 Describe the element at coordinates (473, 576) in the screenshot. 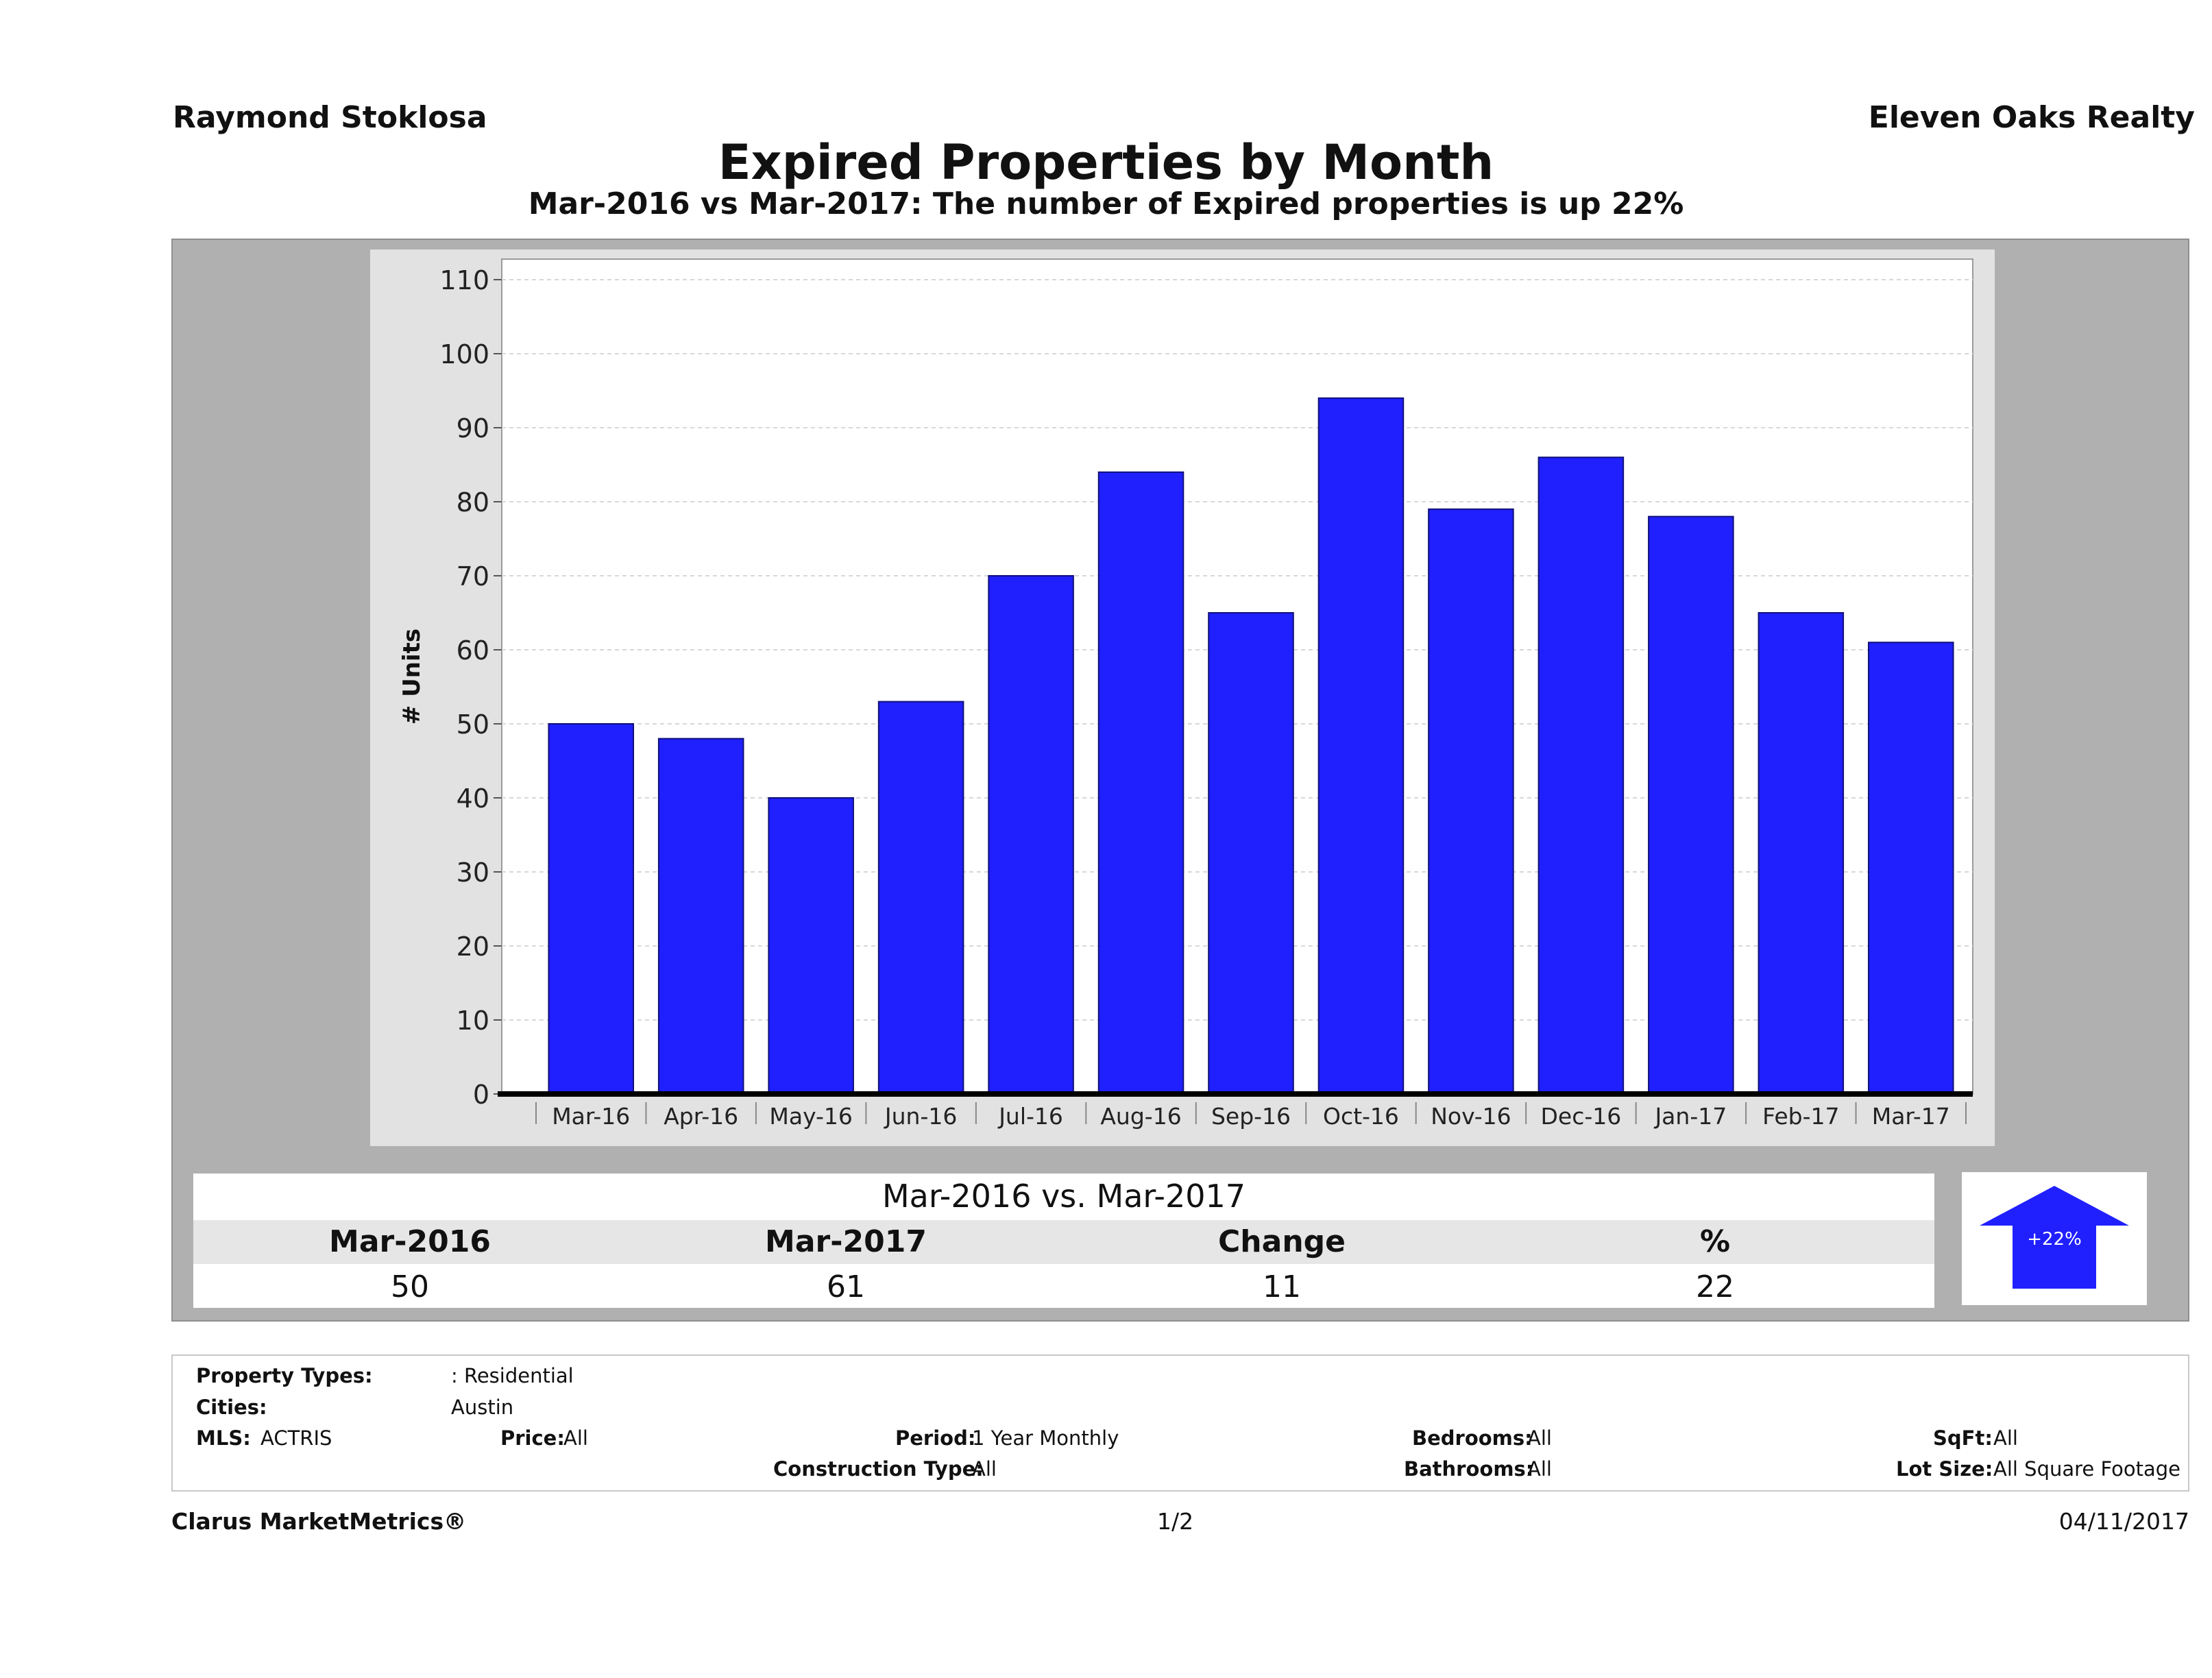

I see `y-tick-label: 70` at that location.